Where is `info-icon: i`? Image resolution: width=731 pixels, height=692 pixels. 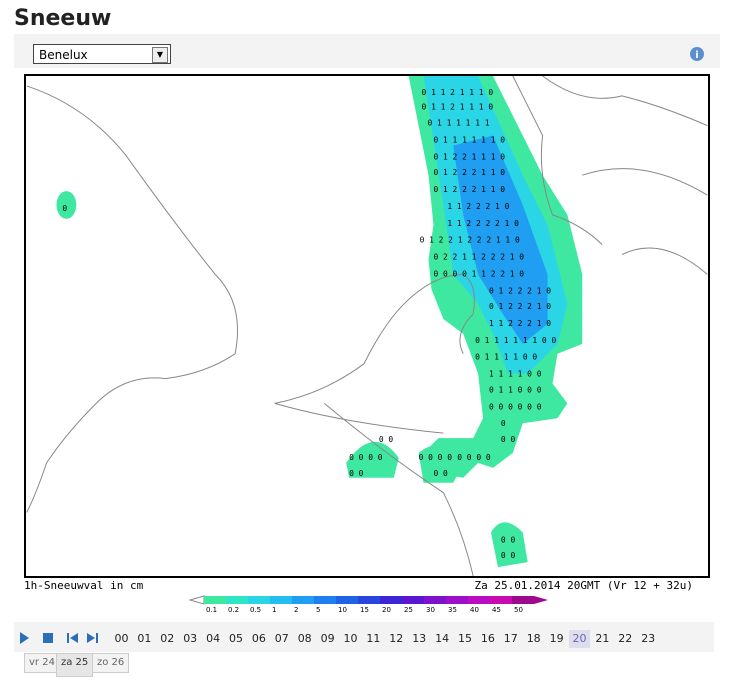
info-icon: i is located at coordinates (697, 54).